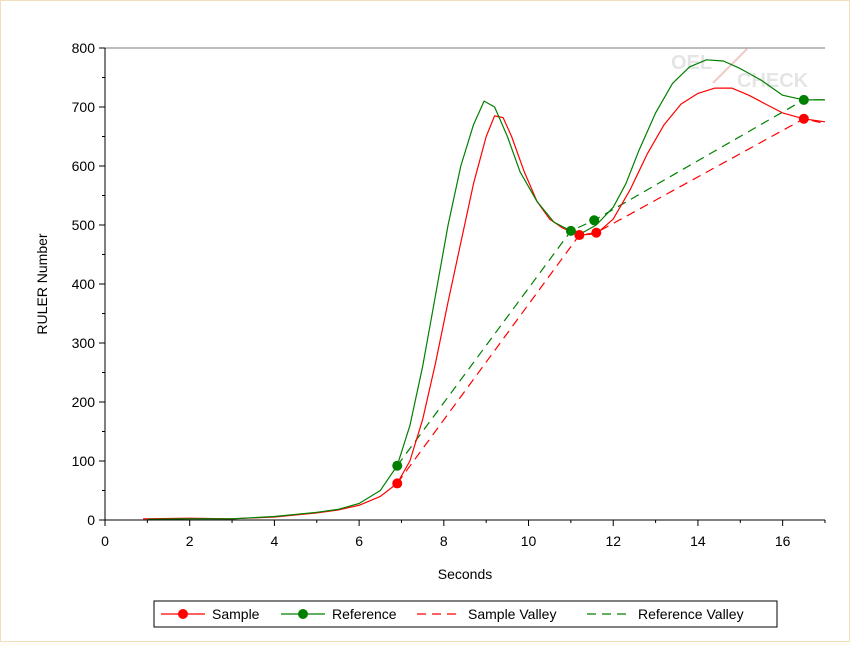 The image size is (850, 646). Describe the element at coordinates (773, 81) in the screenshot. I see `watermark-text-2: CHECK` at that location.